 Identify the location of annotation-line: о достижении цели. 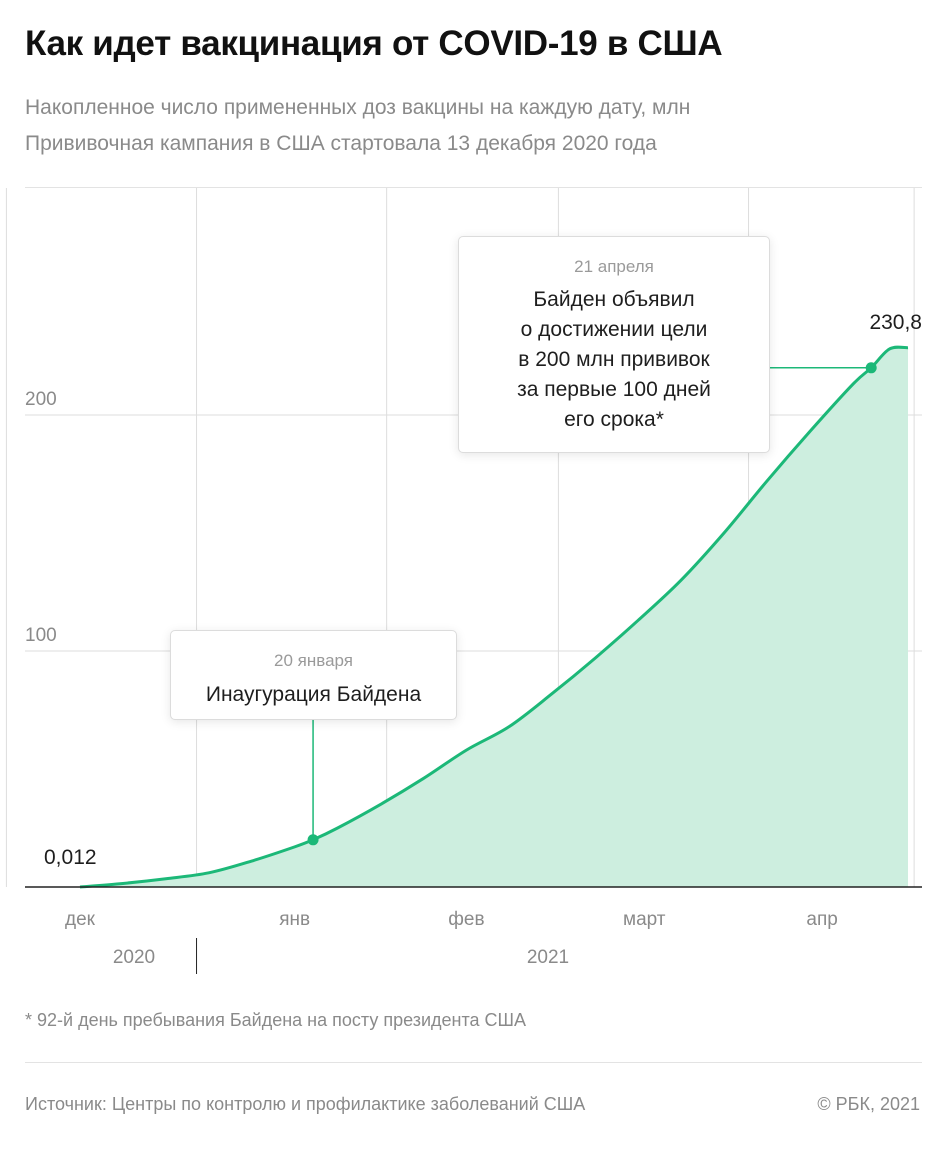
(614, 329).